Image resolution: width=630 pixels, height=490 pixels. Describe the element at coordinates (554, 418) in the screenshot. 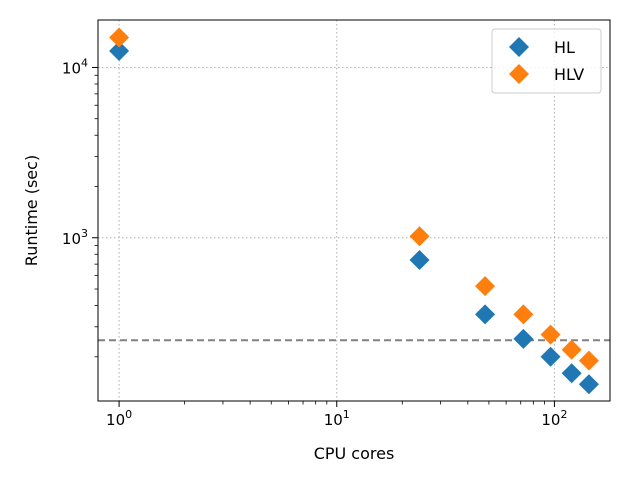

I see `x-tick-label-2: 10²` at that location.